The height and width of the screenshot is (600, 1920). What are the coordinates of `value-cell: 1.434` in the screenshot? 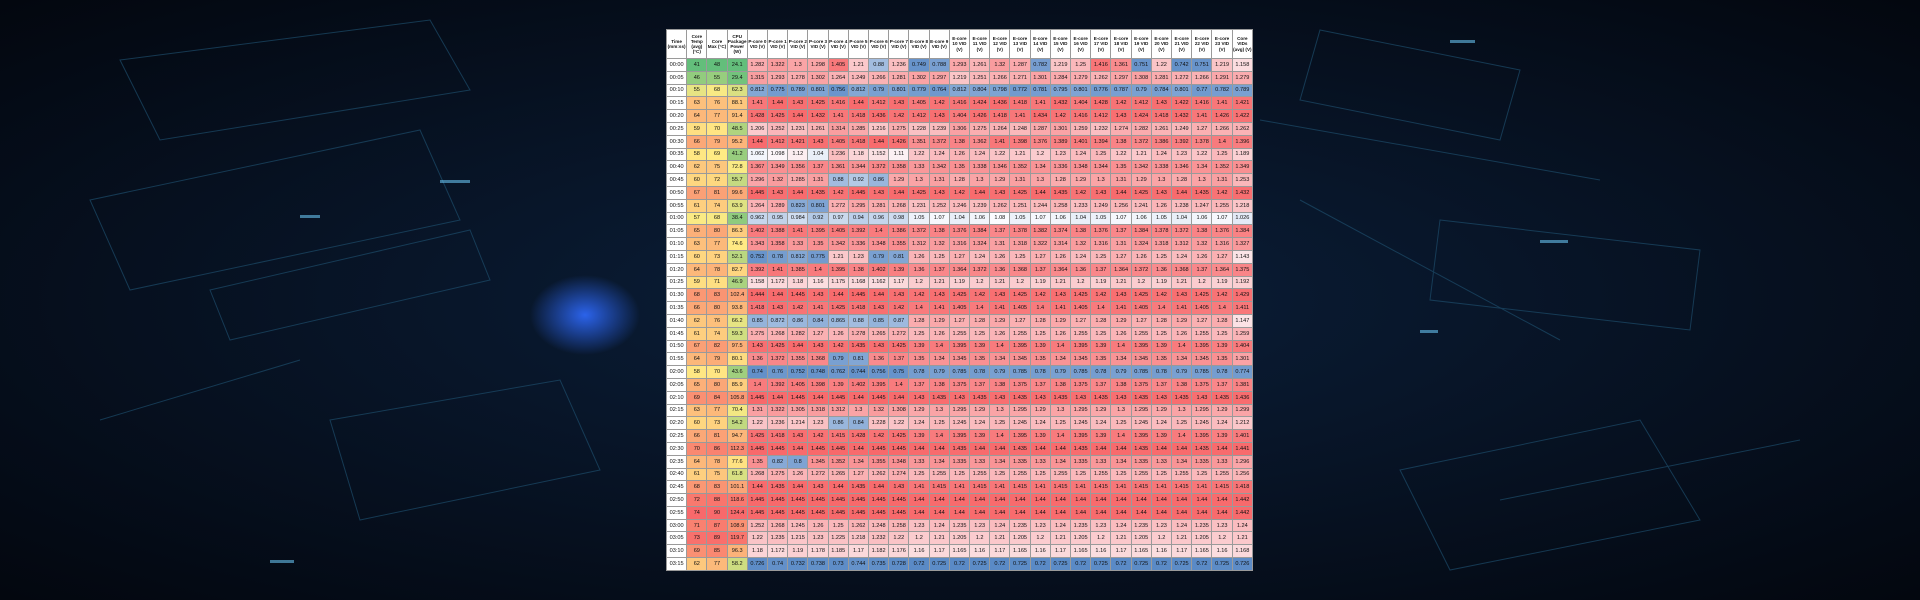 It's located at (1040, 116).